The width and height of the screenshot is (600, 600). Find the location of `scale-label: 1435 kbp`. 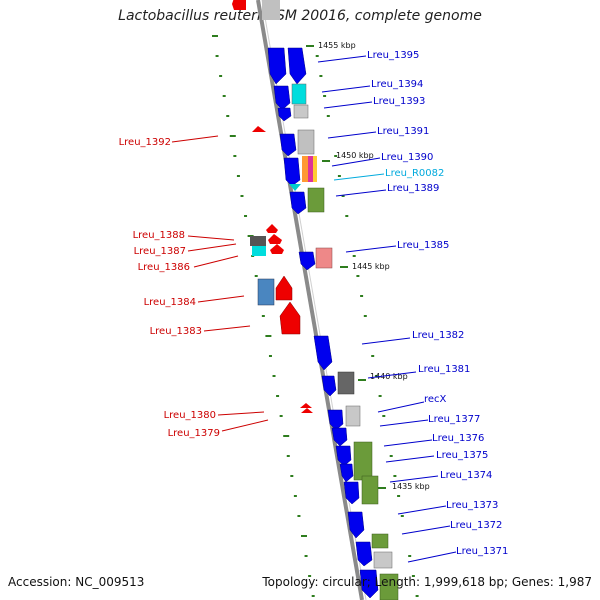

scale-label: 1435 kbp is located at coordinates (411, 486).